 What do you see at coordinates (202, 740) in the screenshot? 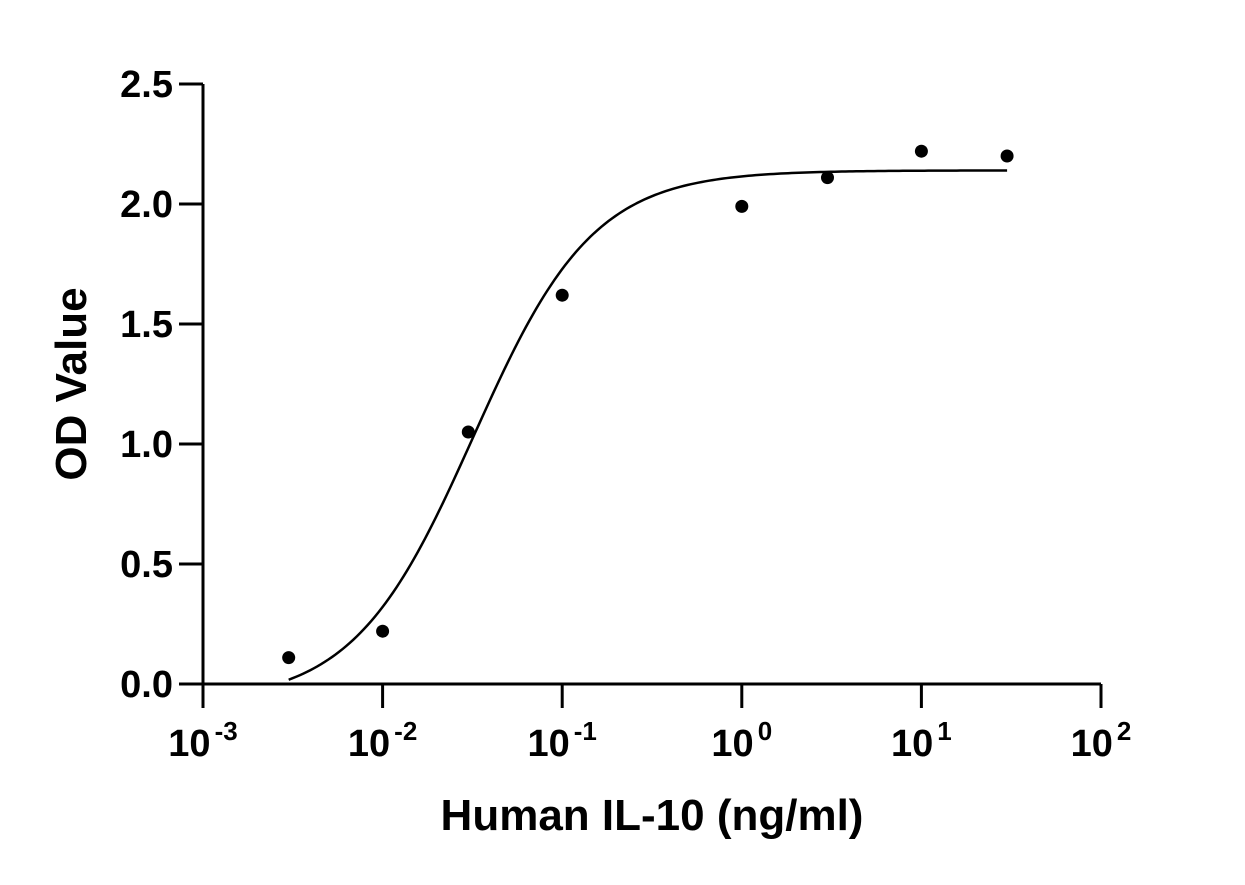
I see `x-tick-label: 10 -3` at bounding box center [202, 740].